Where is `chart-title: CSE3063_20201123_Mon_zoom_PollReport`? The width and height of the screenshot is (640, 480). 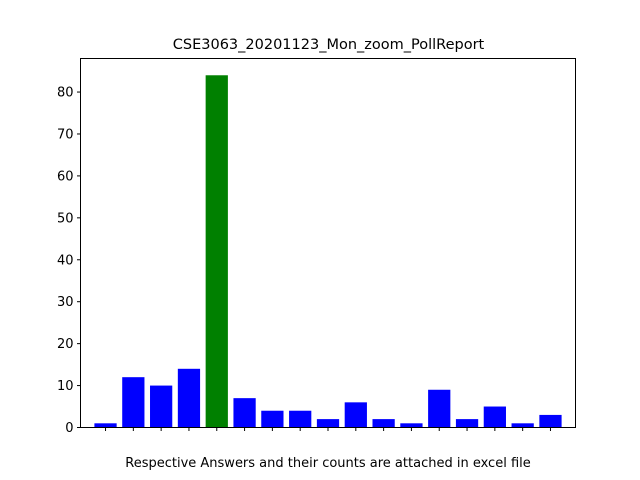
chart-title: CSE3063_20201123_Mon_zoom_PollReport is located at coordinates (329, 45).